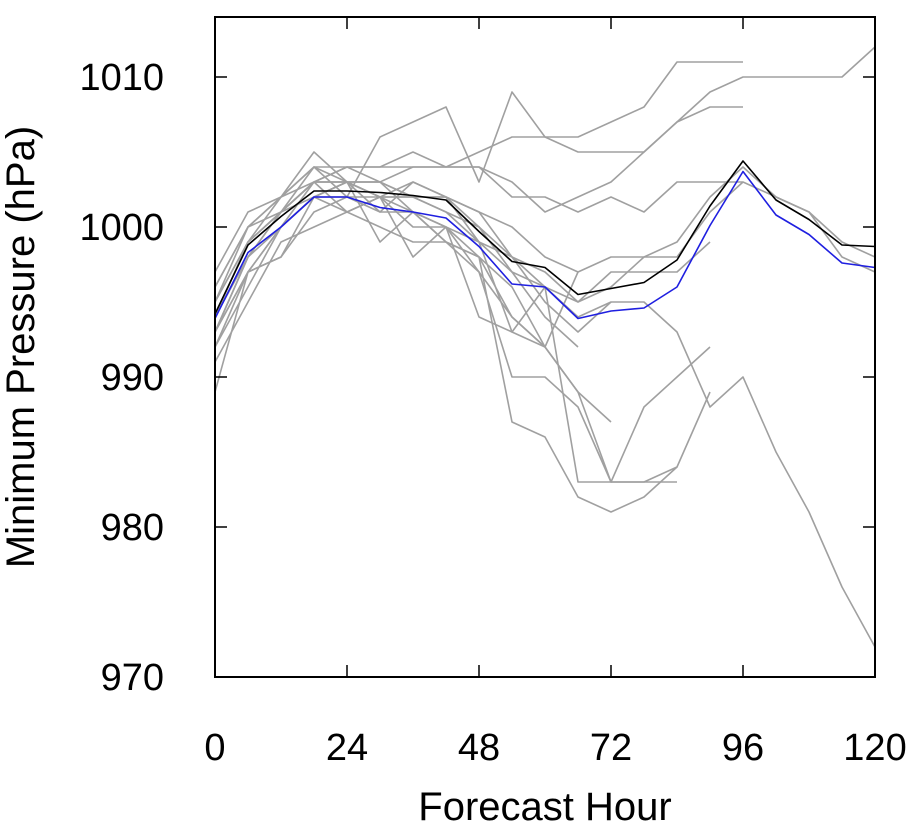 This screenshot has height=827, width=910. What do you see at coordinates (132, 378) in the screenshot?
I see `y-tick-label: 990` at bounding box center [132, 378].